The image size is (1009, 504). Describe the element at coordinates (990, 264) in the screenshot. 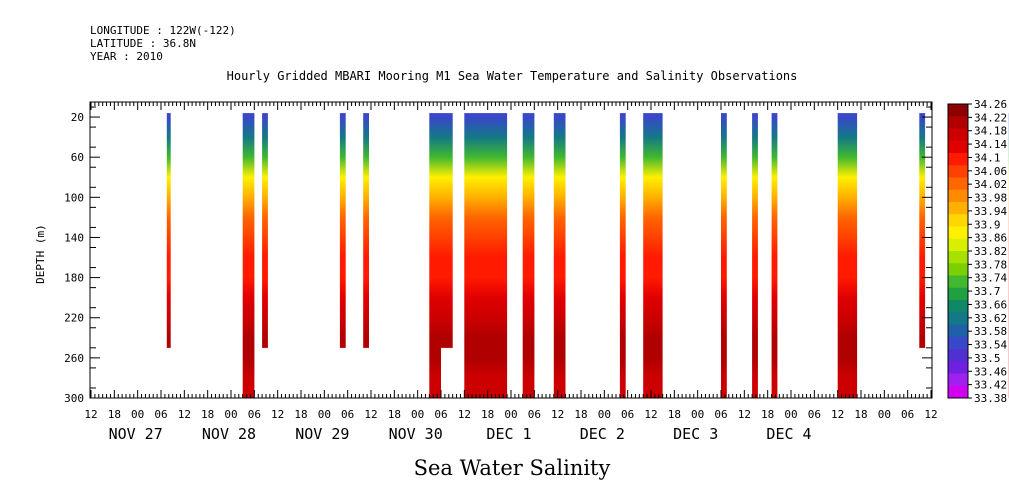

I see `colorbar-label: 33.78` at that location.